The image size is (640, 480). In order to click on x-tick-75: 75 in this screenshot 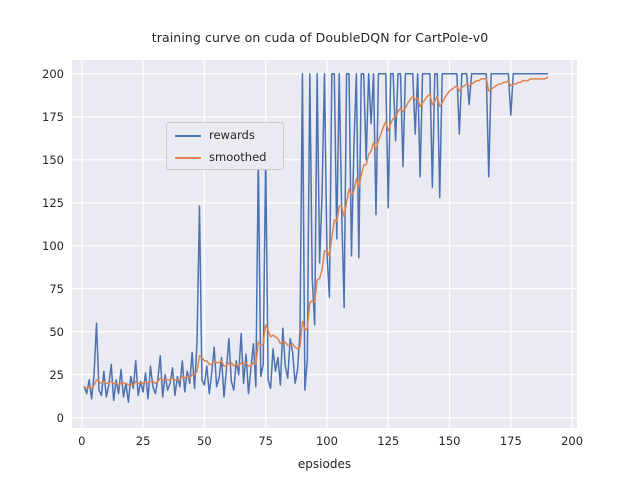, I will do `click(265, 441)`.